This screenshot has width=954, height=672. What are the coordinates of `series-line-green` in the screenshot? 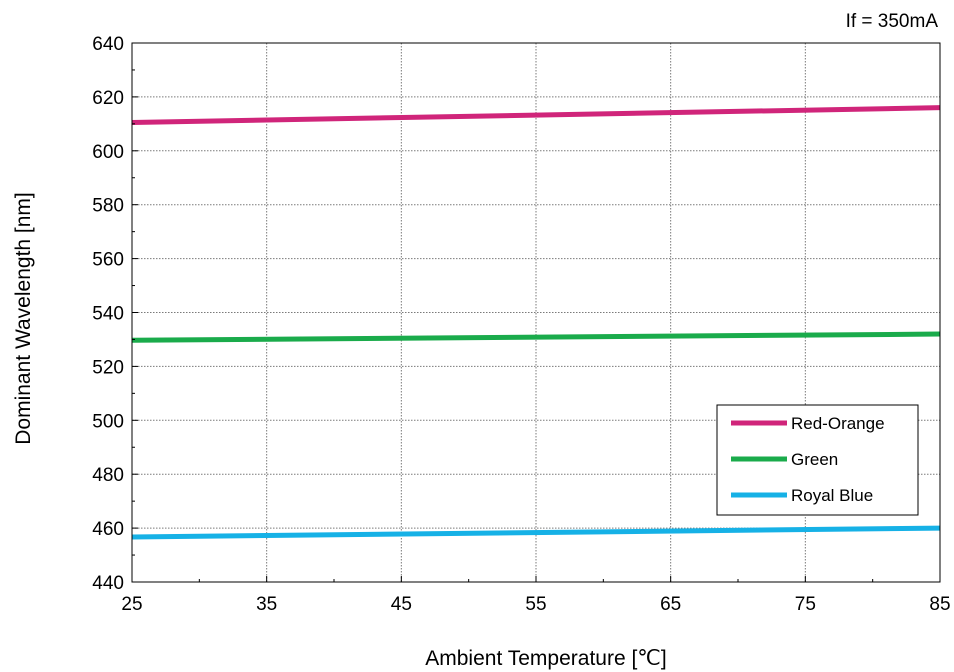 It's located at (536, 337).